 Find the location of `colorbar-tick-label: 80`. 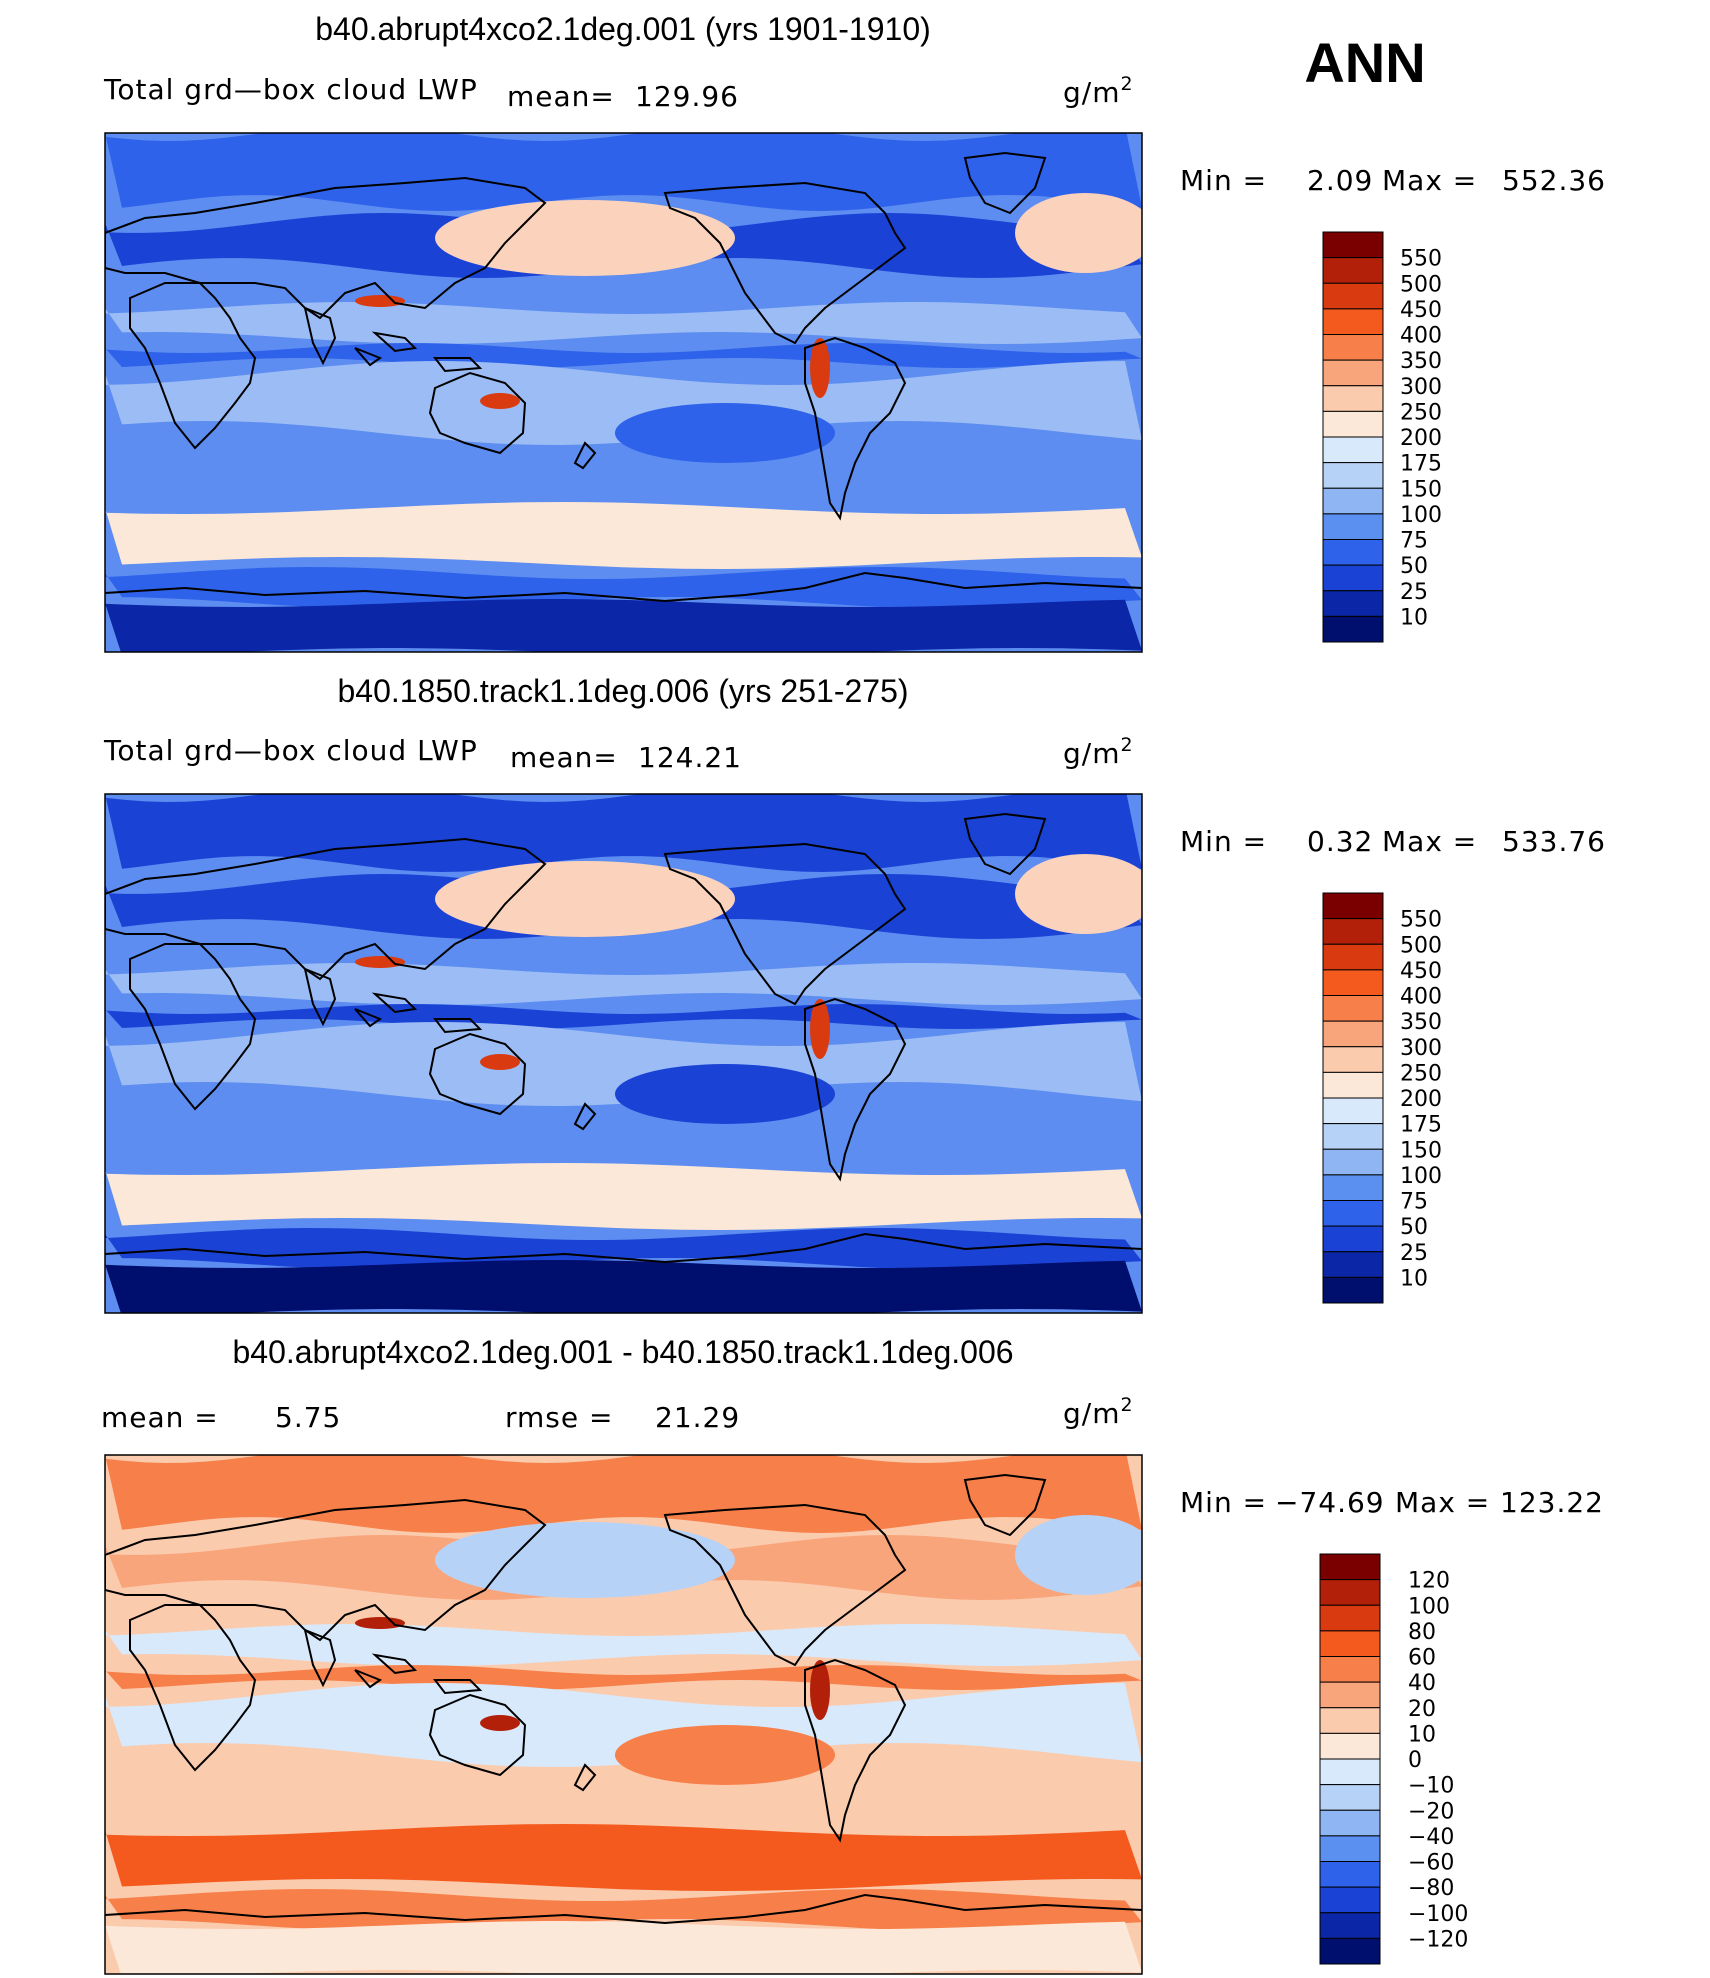

colorbar-tick-label: 80 is located at coordinates (1422, 1632).